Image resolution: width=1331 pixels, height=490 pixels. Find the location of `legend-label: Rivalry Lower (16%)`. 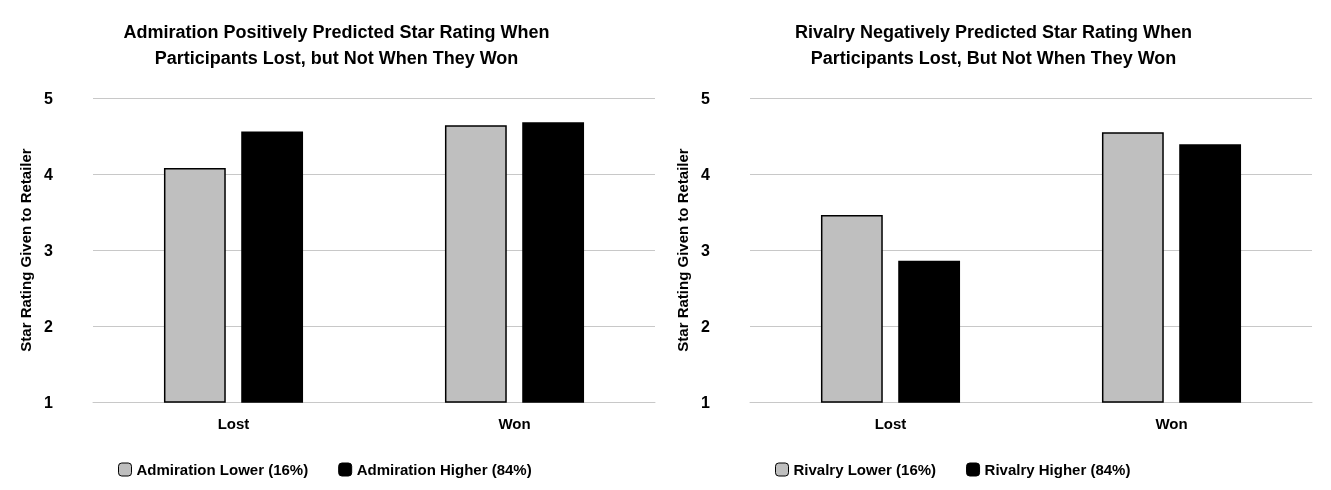

legend-label: Rivalry Lower (16%) is located at coordinates (865, 469).